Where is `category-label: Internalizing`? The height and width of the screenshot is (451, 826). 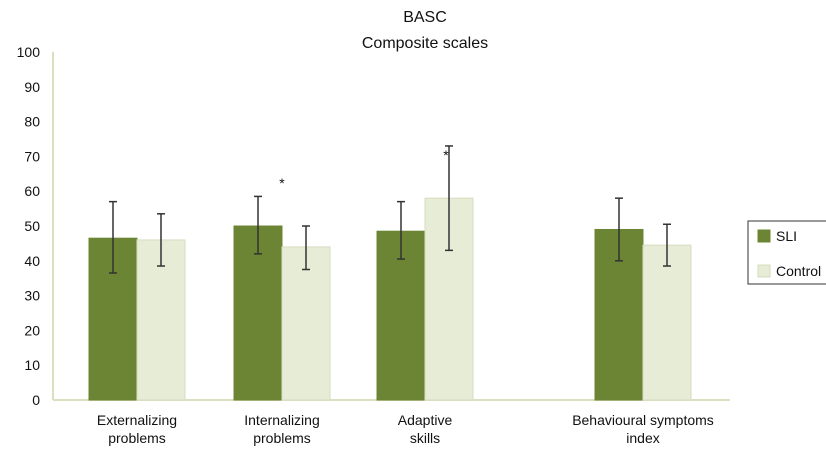 category-label: Internalizing is located at coordinates (282, 420).